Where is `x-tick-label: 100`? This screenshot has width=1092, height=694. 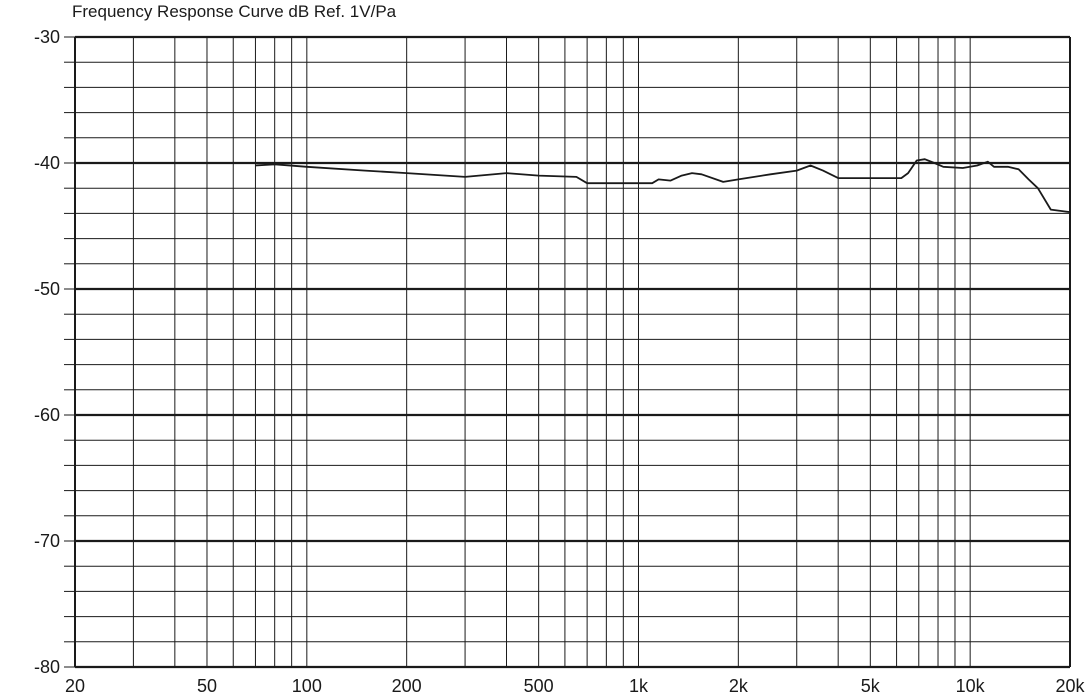
x-tick-label: 100 is located at coordinates (307, 685).